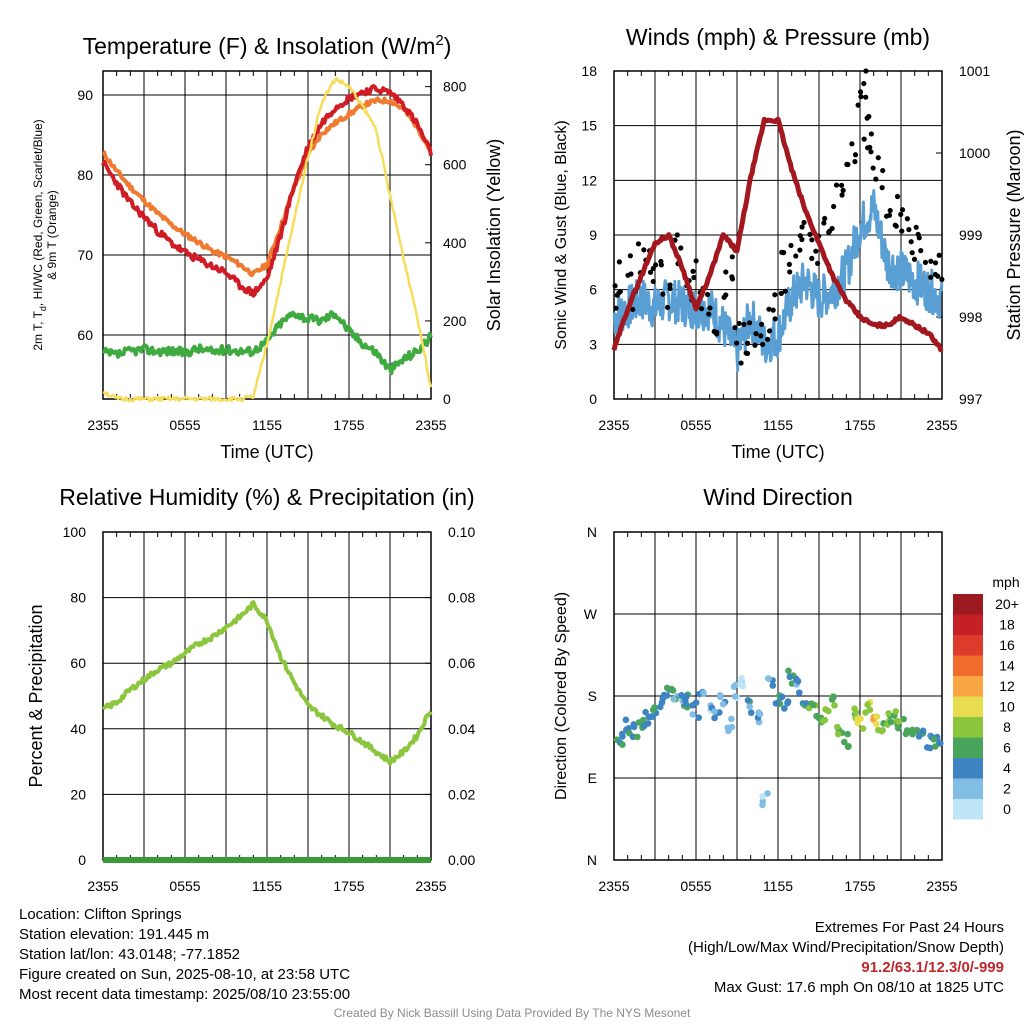  I want to click on temperature-line, so click(267, 191).